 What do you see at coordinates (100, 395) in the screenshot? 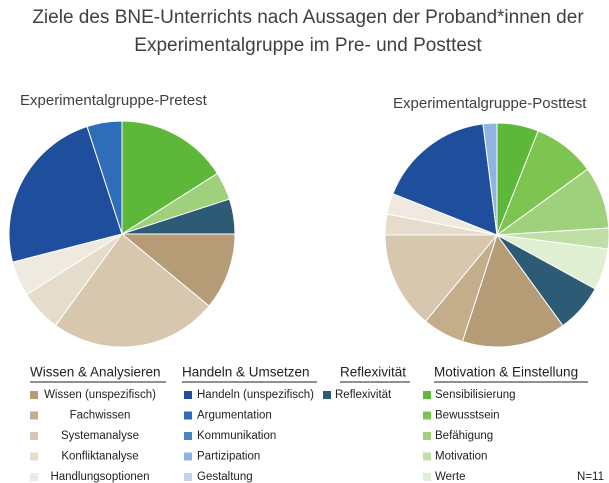
I see `legend-label: Wissen (unspezifisch)` at bounding box center [100, 395].